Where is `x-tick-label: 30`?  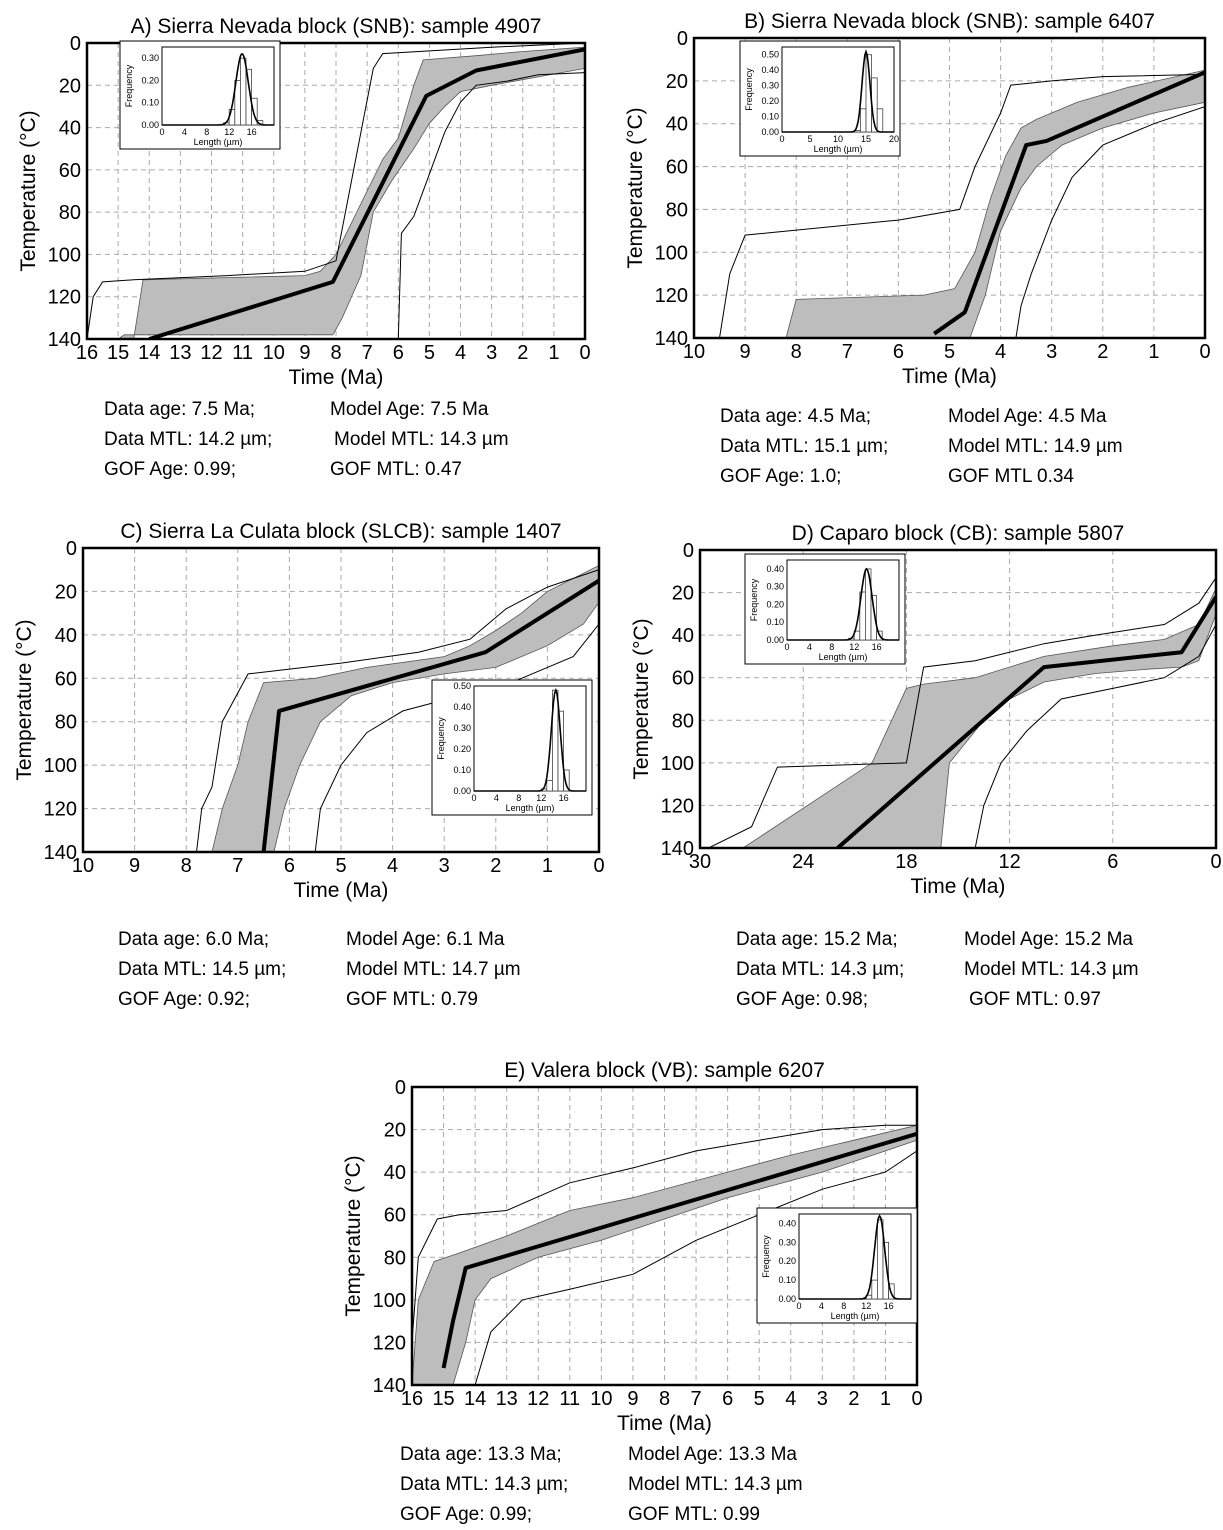 x-tick-label: 30 is located at coordinates (700, 862).